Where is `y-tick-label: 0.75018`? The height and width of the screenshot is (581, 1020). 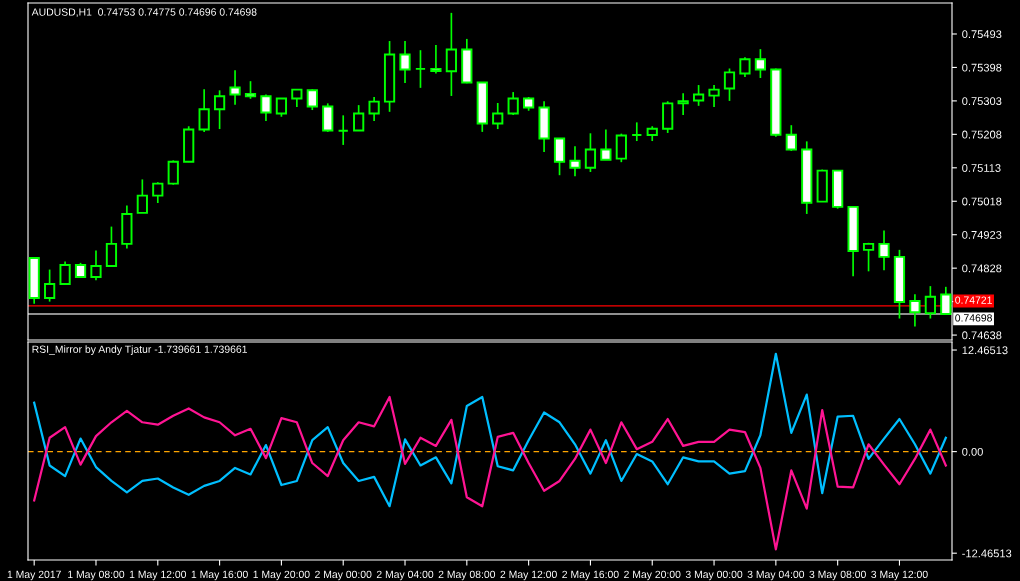 y-tick-label: 0.75018 is located at coordinates (982, 201).